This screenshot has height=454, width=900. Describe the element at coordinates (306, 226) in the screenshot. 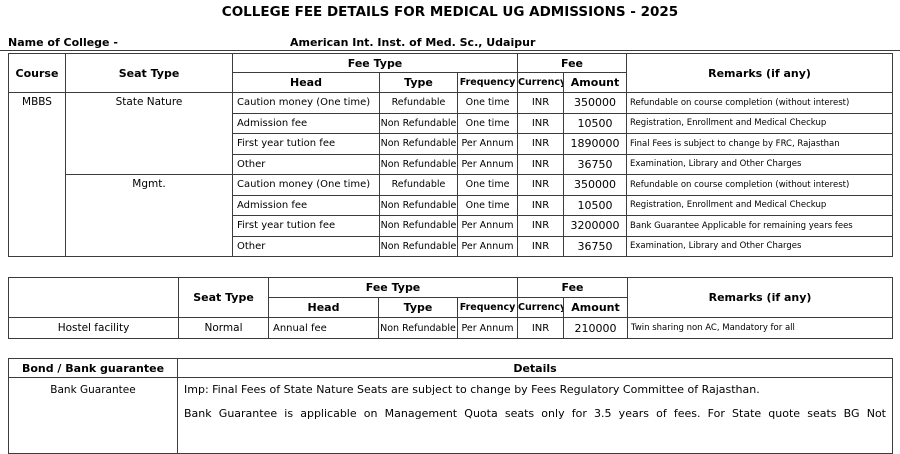

I see `cell-head: First year tution fee` at that location.